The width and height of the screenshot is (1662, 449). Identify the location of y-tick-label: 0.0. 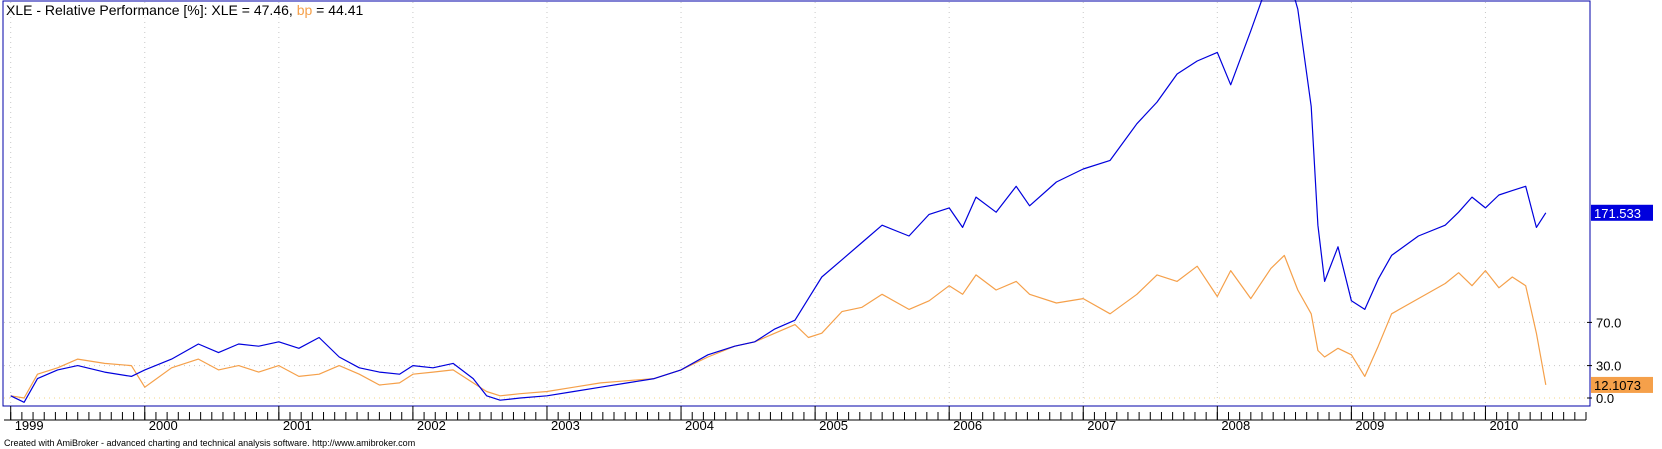
(1605, 398).